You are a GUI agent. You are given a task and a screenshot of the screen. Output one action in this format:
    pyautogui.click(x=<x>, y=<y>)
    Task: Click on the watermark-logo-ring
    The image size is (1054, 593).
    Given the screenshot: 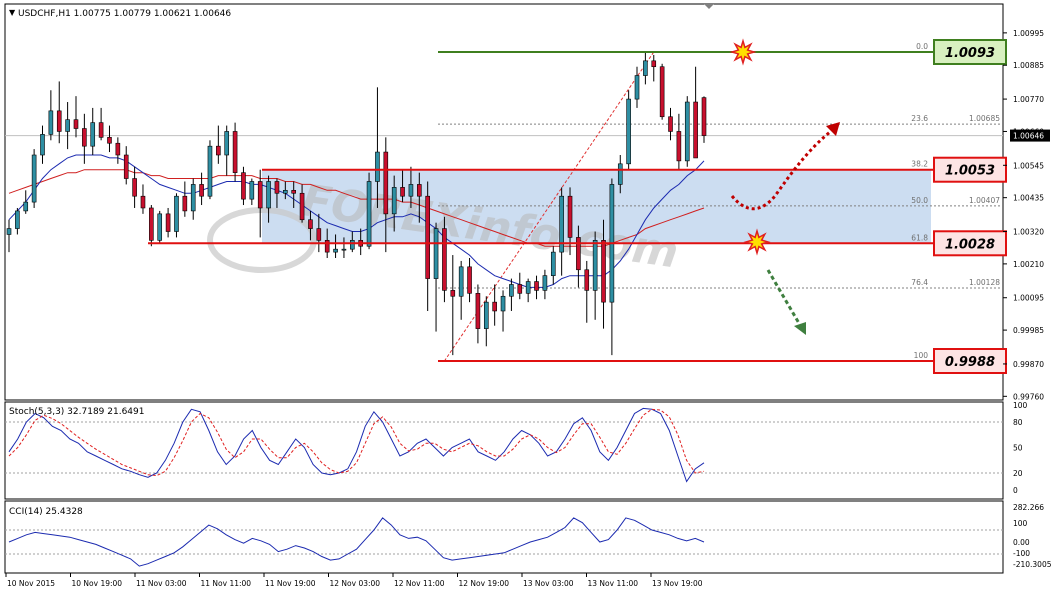 What is the action you would take?
    pyautogui.click(x=262, y=240)
    